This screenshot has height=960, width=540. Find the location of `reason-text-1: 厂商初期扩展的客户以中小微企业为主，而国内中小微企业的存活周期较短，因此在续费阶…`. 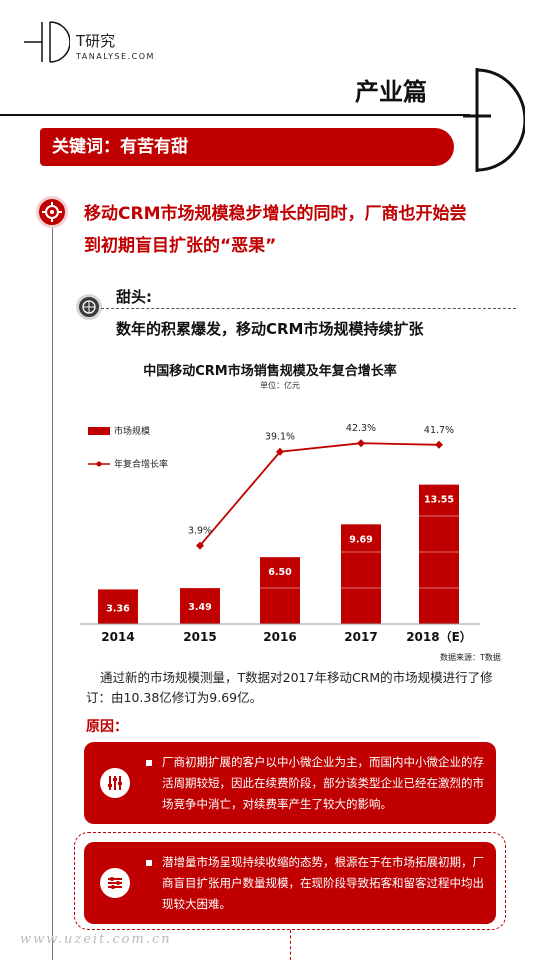

reason-text-1: 厂商初期扩展的客户以中小微企业为主，而国内中小微企业的存活周期较短，因此在续费阶… is located at coordinates (323, 783).